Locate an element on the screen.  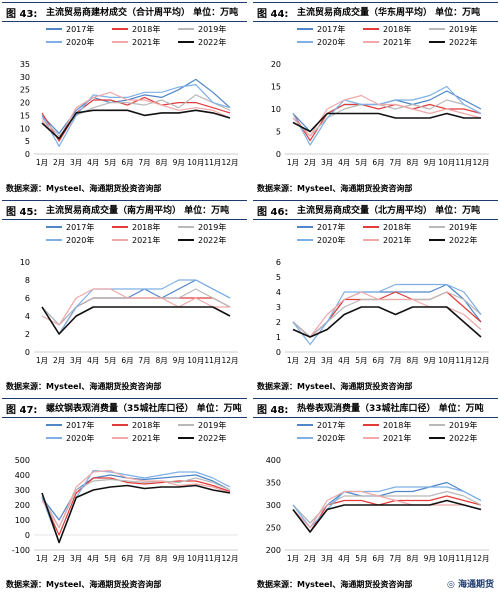
figure-title: 螺纹钢表观消费量（35城社库口径） 单位：万吨 is located at coordinates (144, 409).